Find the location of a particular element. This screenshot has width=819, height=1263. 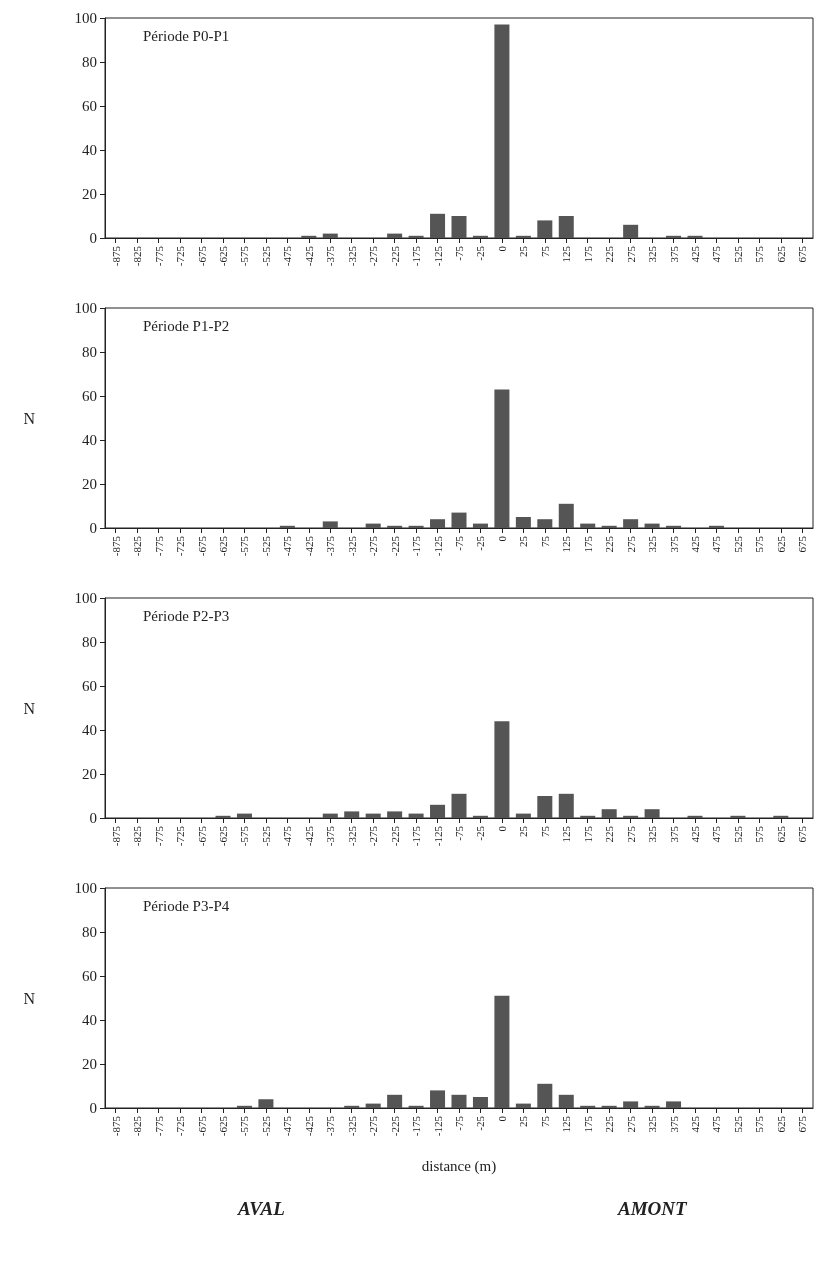

x-tick-label: -875 is located at coordinates (115, 1126).